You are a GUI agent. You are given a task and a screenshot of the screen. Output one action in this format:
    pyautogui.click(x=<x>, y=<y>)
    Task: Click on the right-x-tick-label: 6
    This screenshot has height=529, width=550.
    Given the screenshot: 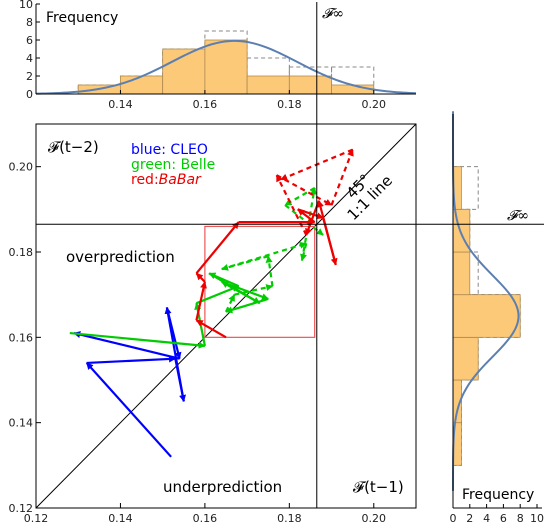 What is the action you would take?
    pyautogui.click(x=503, y=518)
    